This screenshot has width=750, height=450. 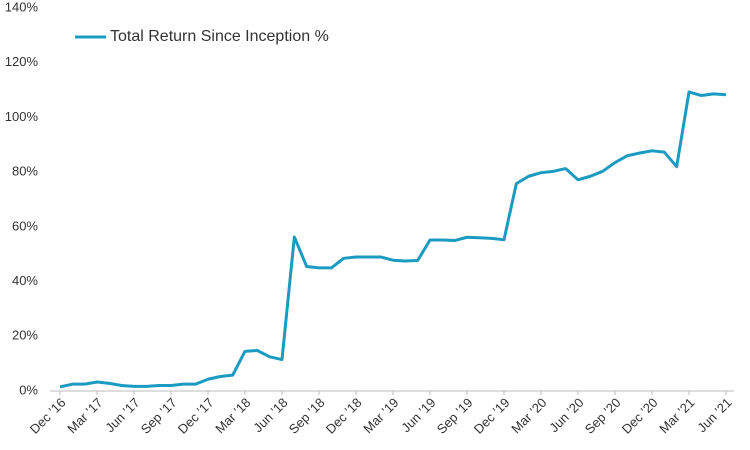 I want to click on x-tick-label: Dec ’18, so click(x=344, y=416).